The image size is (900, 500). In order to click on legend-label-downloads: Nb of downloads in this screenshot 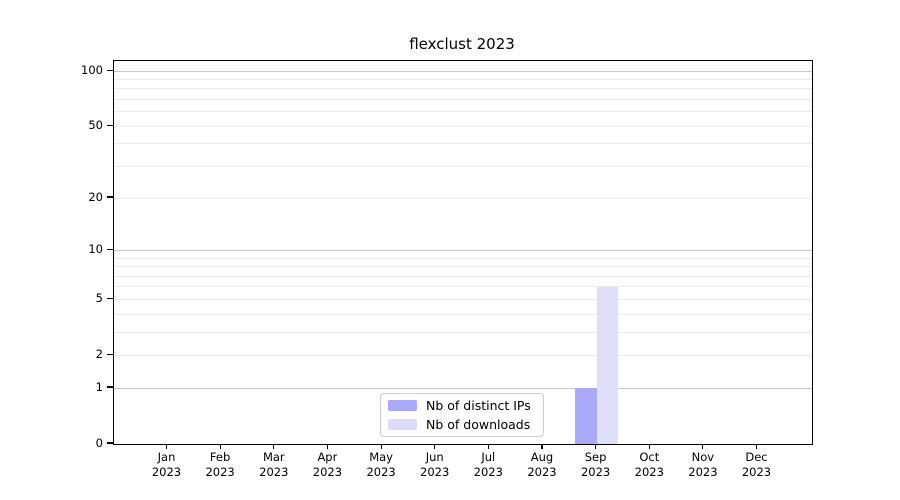, I will do `click(478, 424)`.